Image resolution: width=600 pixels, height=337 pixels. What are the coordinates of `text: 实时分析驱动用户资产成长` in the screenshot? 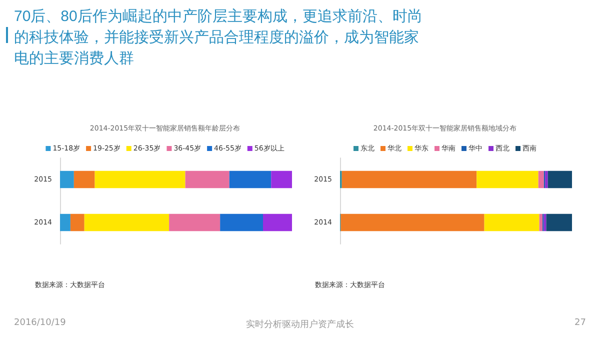 It's located at (300, 325).